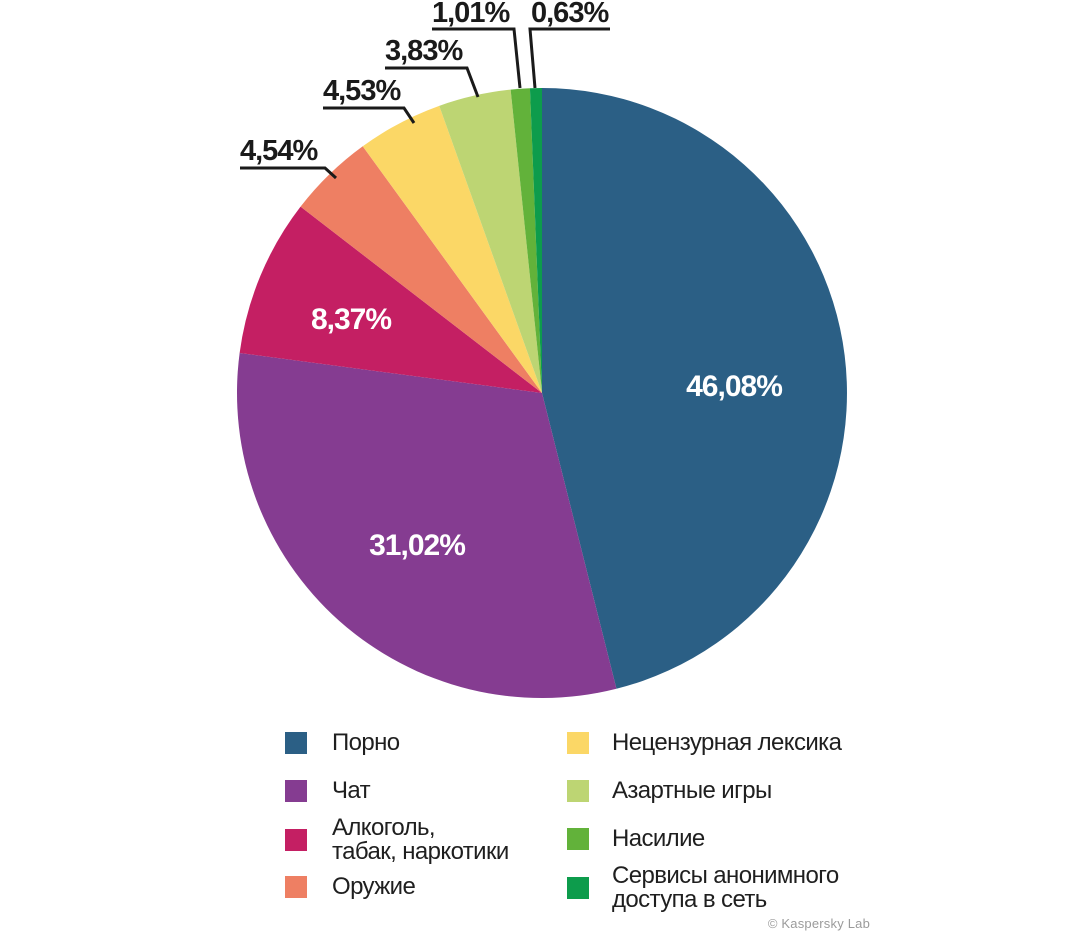 This screenshot has width=1080, height=934. What do you see at coordinates (471, 14) in the screenshot?
I see `slice-value-label-violence: 1,01%` at bounding box center [471, 14].